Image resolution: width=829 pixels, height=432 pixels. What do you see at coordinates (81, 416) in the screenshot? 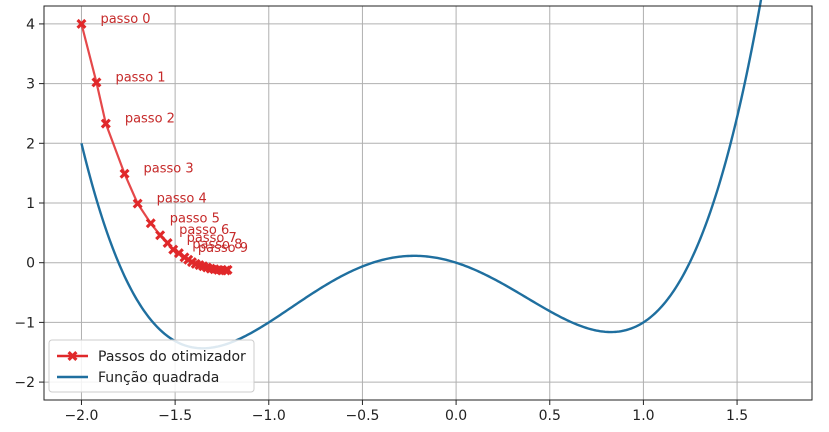
I see `x-tick-label: −2.0` at bounding box center [81, 416].